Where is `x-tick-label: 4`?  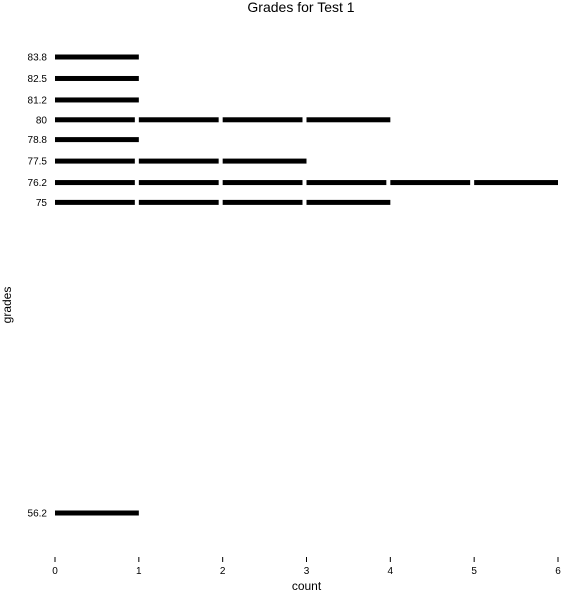
x-tick-label: 4 is located at coordinates (391, 571).